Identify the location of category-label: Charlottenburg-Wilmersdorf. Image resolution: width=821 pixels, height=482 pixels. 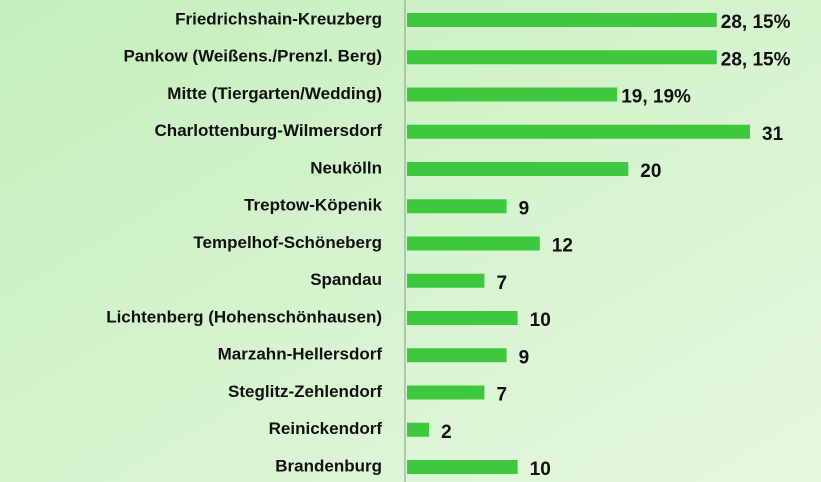
(269, 130).